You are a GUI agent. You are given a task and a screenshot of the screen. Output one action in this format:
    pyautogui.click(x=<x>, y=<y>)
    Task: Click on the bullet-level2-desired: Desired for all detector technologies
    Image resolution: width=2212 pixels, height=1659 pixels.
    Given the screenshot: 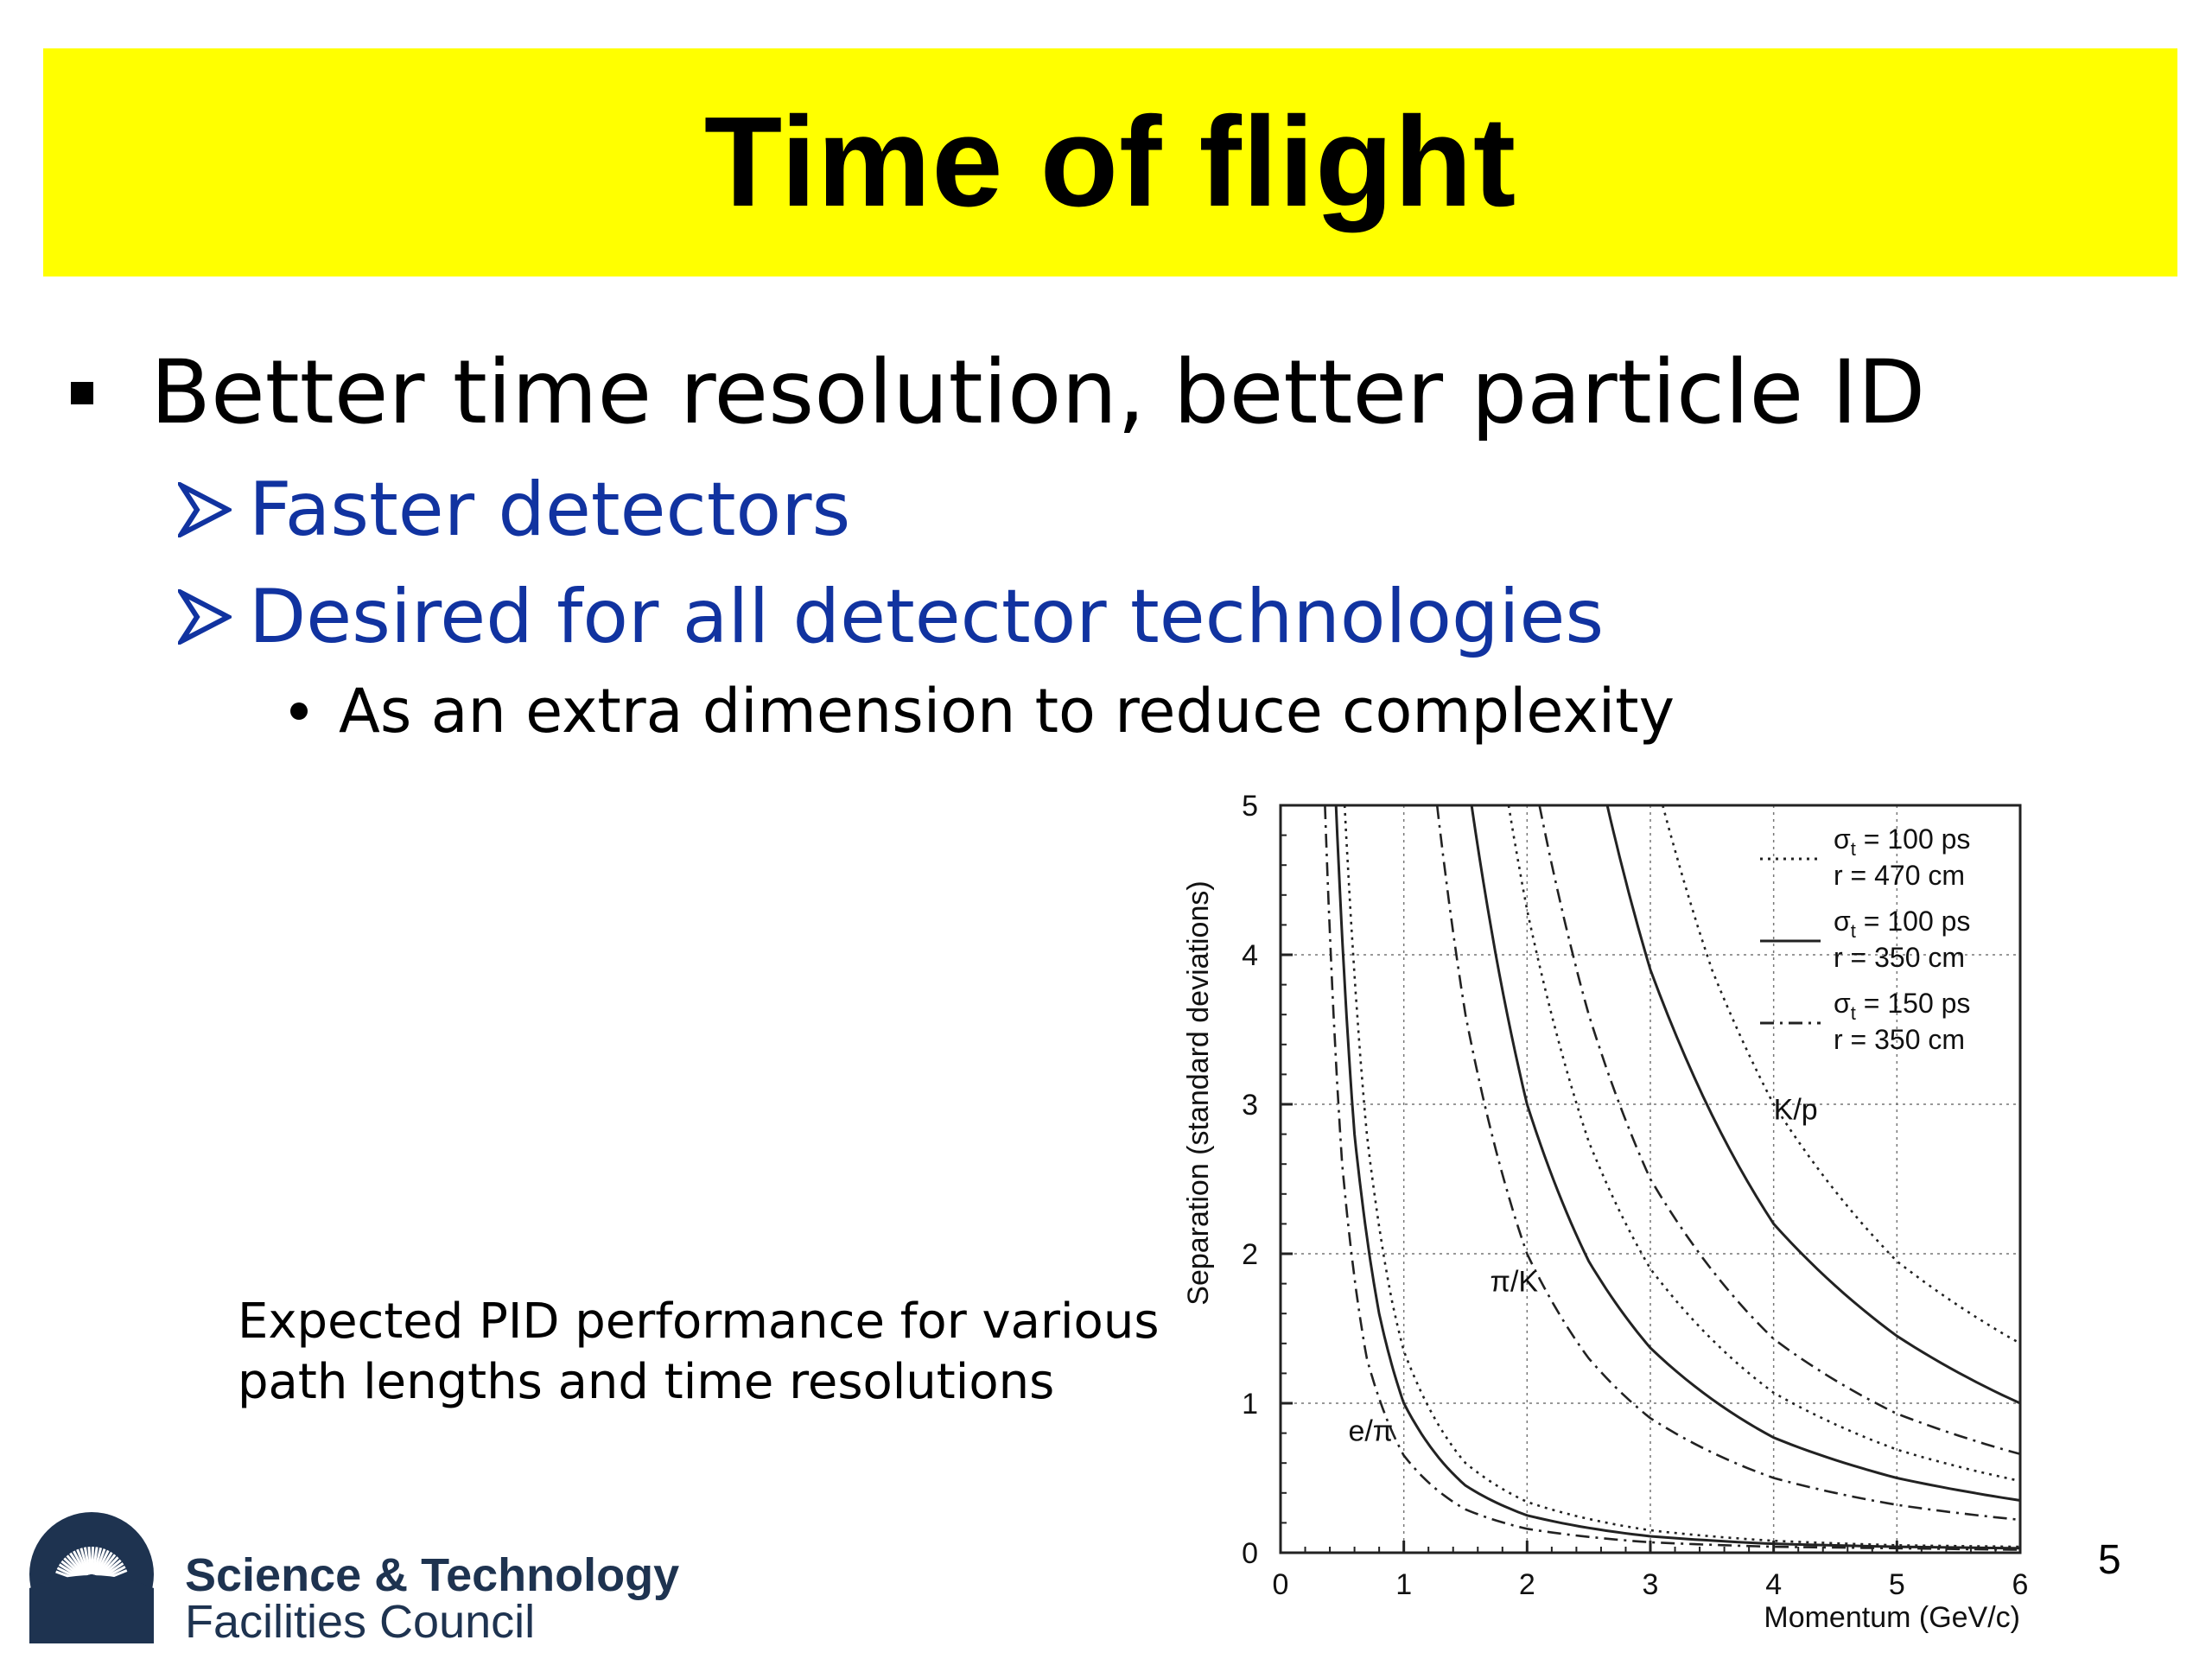 What is the action you would take?
    pyautogui.click(x=891, y=617)
    